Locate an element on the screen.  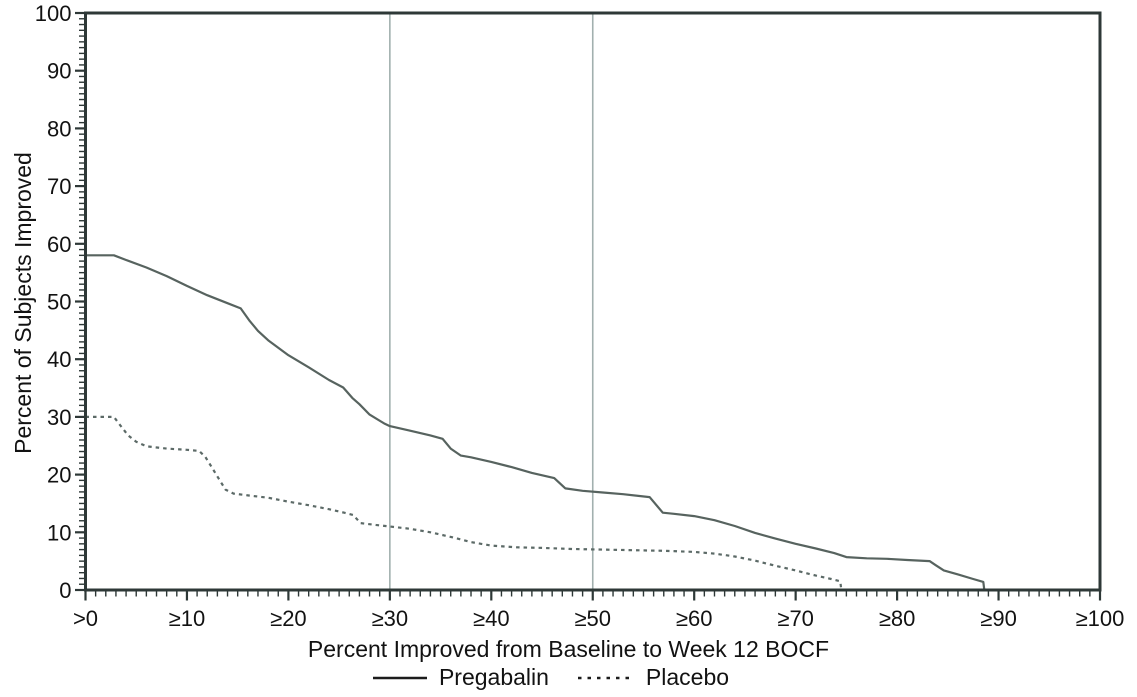
y-tick-label: 70 is located at coordinates (59, 186).